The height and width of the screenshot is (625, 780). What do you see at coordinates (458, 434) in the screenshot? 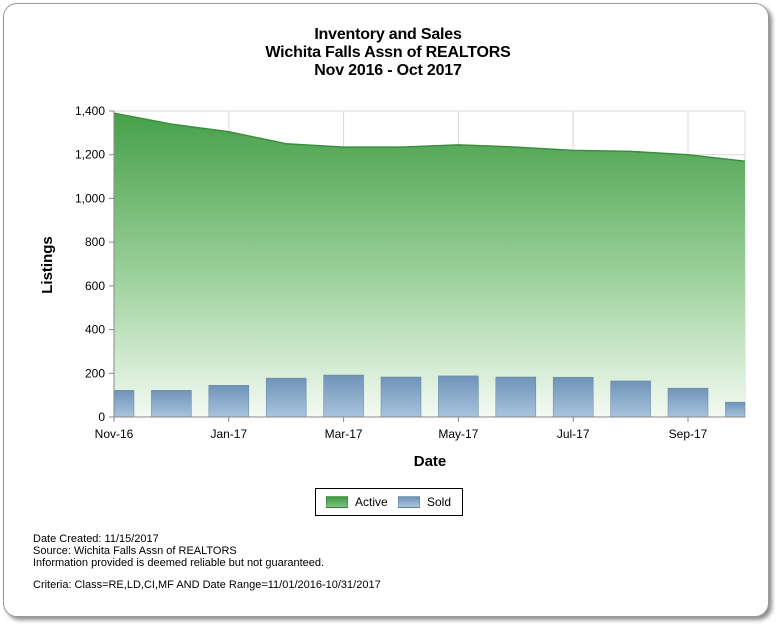
I see `x-tick-label: May-17` at bounding box center [458, 434].